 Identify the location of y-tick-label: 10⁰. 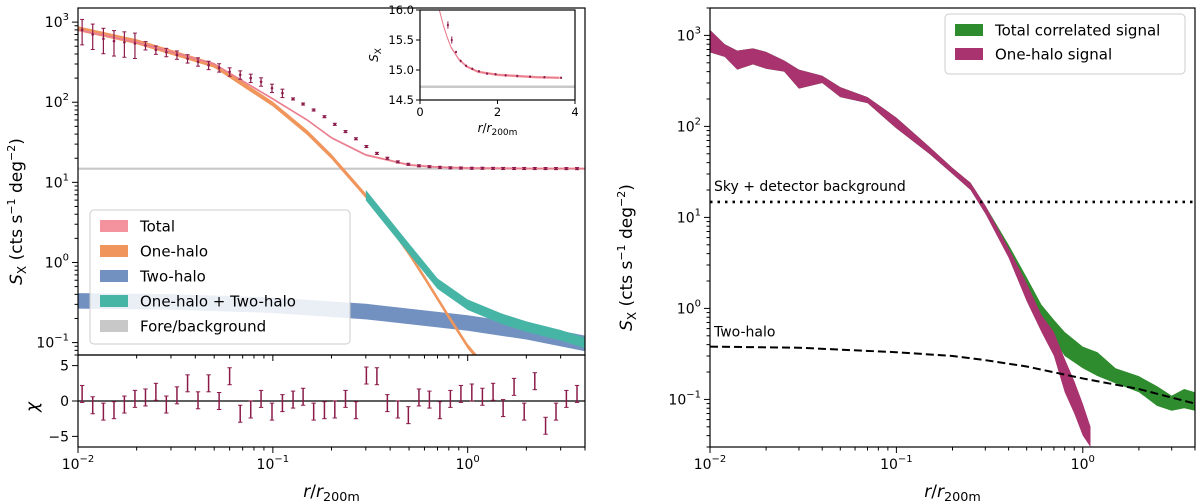
(57, 261).